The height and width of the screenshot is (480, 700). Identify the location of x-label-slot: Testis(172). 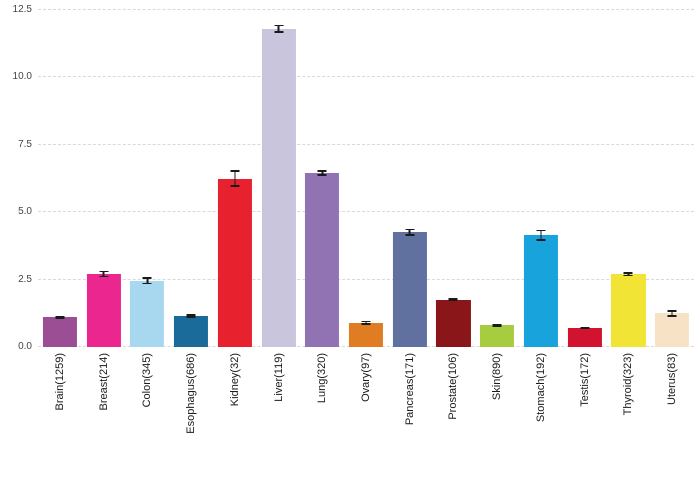
(585, 416).